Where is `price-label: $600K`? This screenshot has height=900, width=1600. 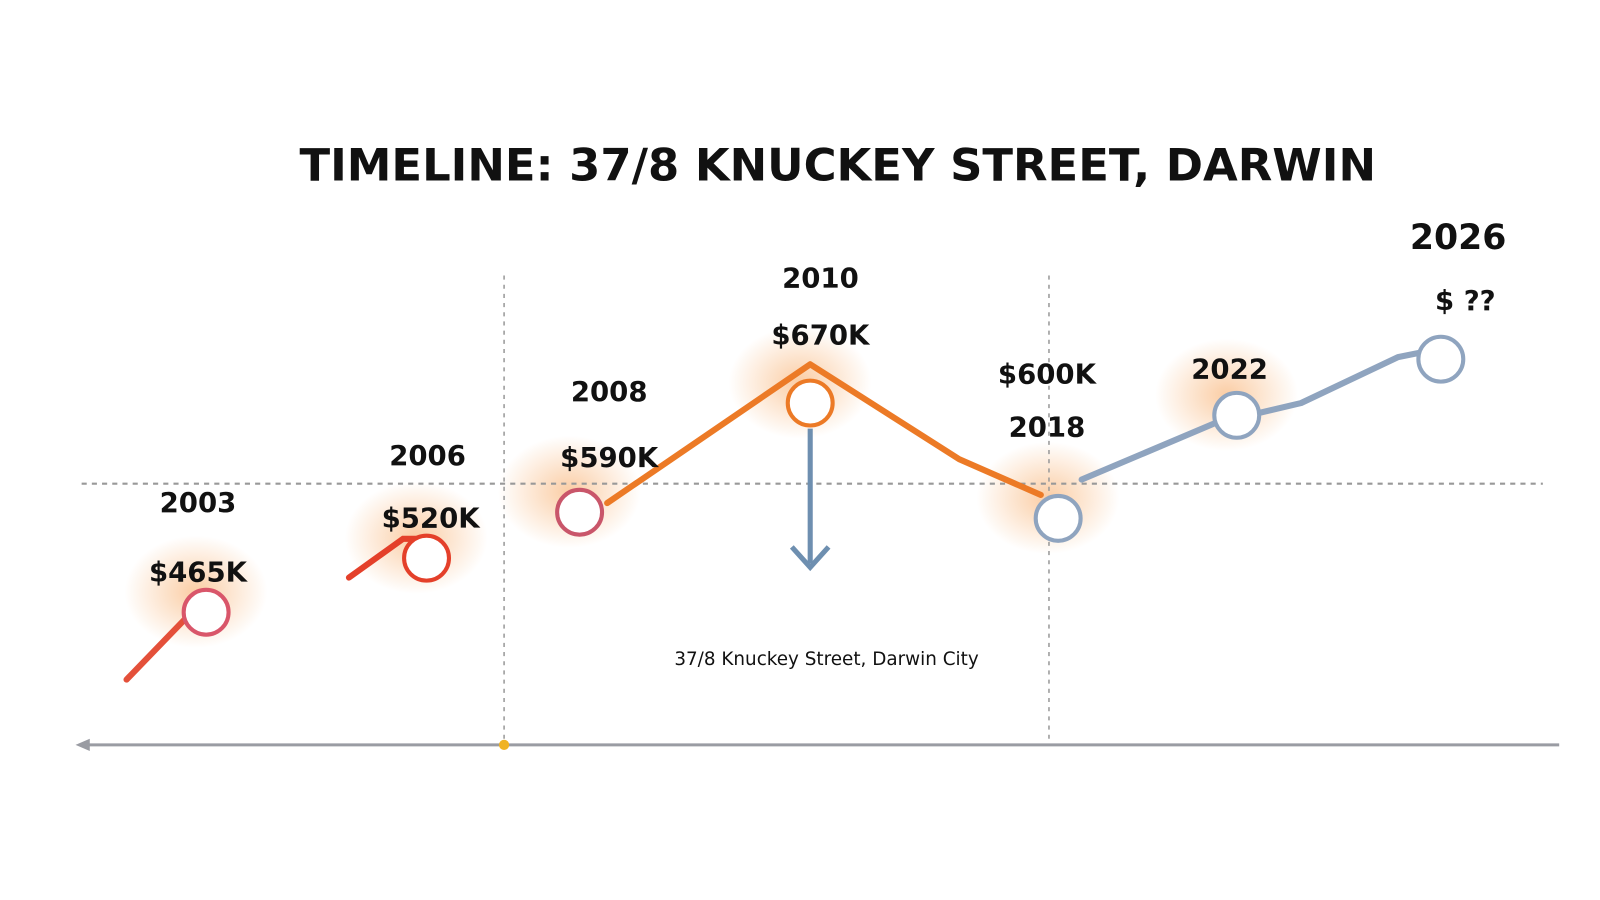
price-label: $600K is located at coordinates (1048, 375).